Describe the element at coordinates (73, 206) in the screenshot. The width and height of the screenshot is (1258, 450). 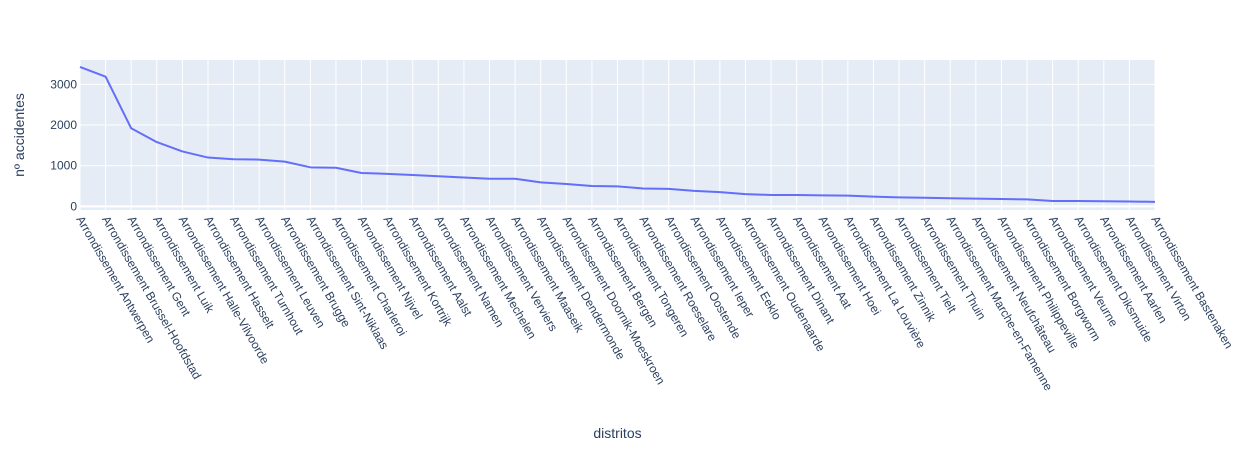
I see `y-tick-label: 0` at that location.